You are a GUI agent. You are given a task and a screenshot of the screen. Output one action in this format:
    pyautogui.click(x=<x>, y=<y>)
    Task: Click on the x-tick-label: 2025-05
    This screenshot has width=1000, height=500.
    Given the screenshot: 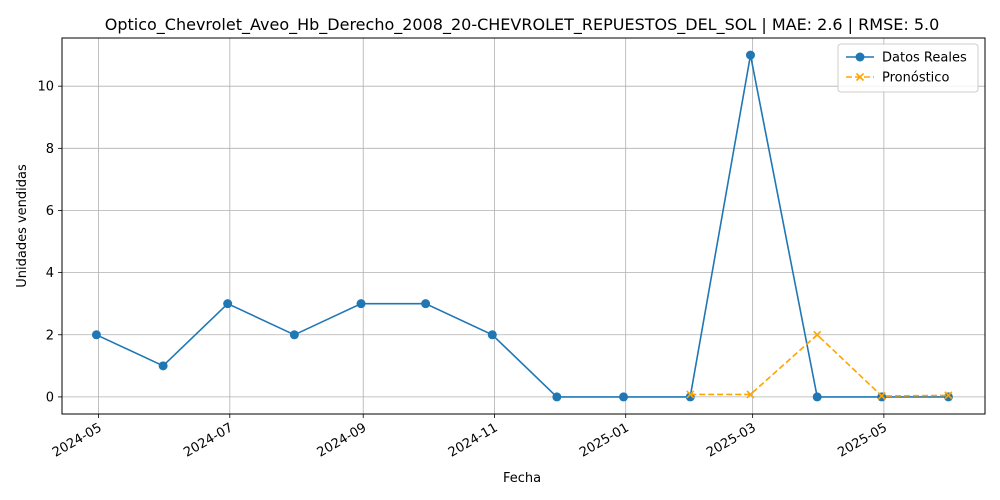 What is the action you would take?
    pyautogui.click(x=862, y=440)
    